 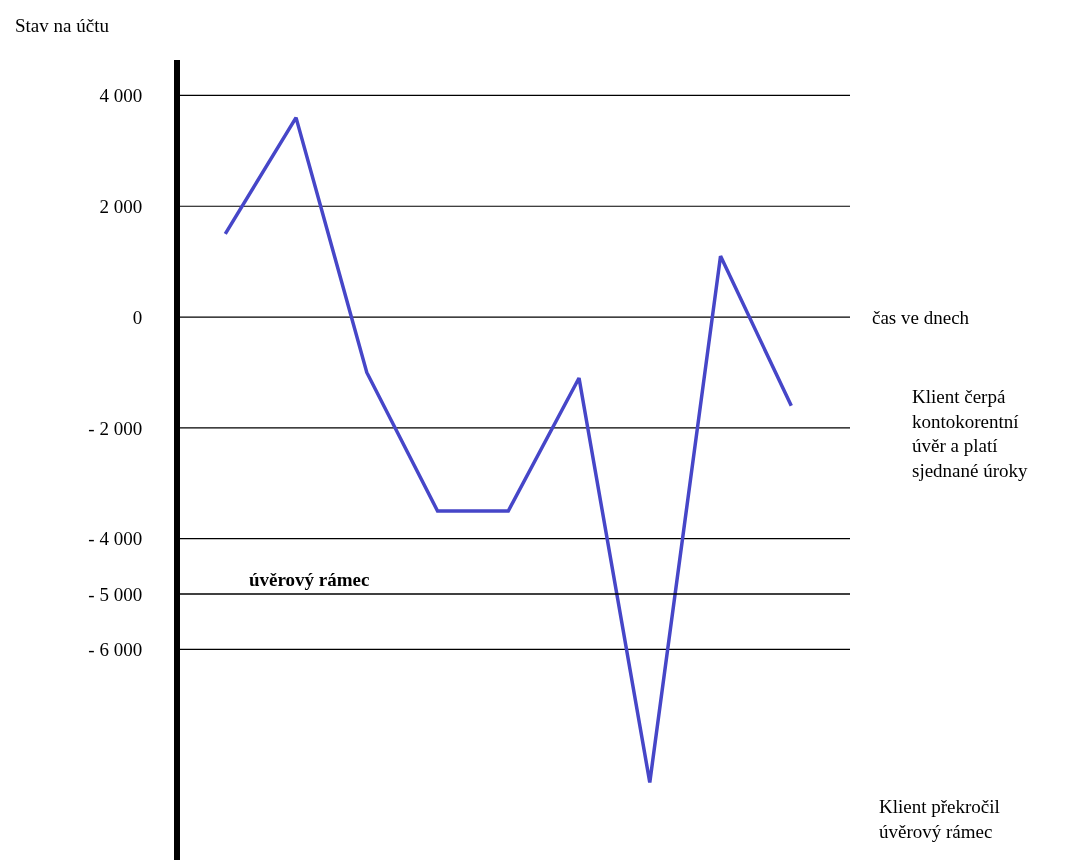 What do you see at coordinates (970, 434) in the screenshot?
I see `text: Klient čerpá kontokorentní úvěr a platí sjednané úroky` at bounding box center [970, 434].